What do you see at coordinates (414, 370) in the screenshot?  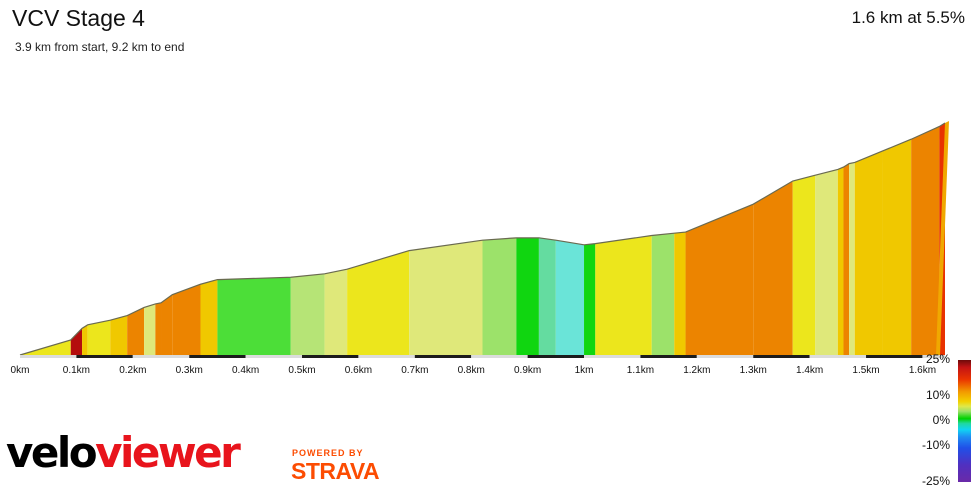 I see `x-tick-label: 0.7km` at bounding box center [414, 370].